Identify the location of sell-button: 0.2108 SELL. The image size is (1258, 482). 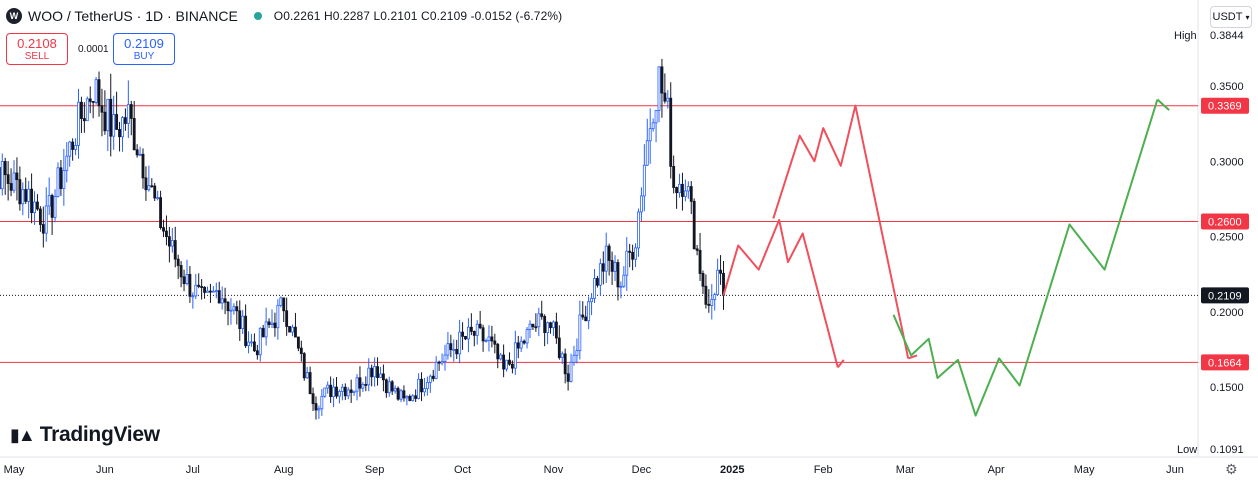
(37, 49).